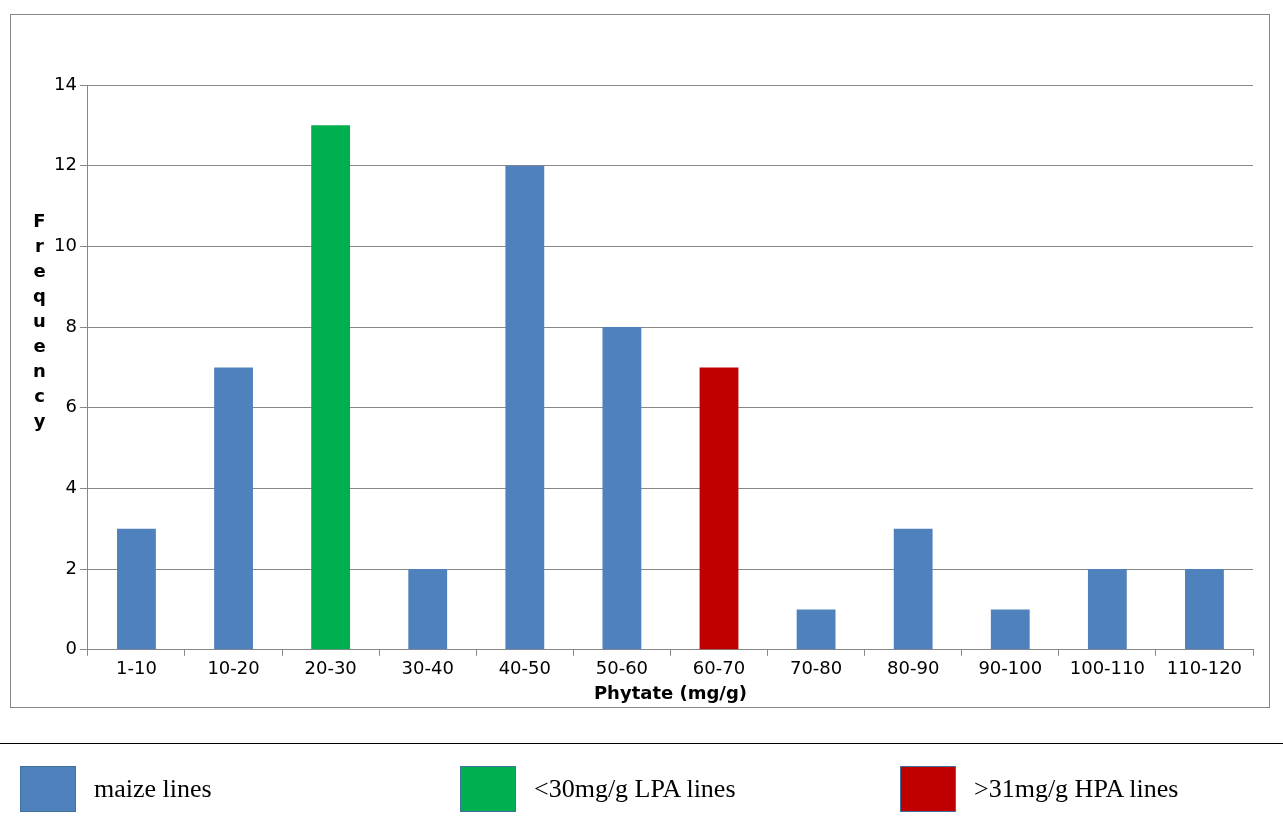  I want to click on x-tick-label: 1-10, so click(136, 668).